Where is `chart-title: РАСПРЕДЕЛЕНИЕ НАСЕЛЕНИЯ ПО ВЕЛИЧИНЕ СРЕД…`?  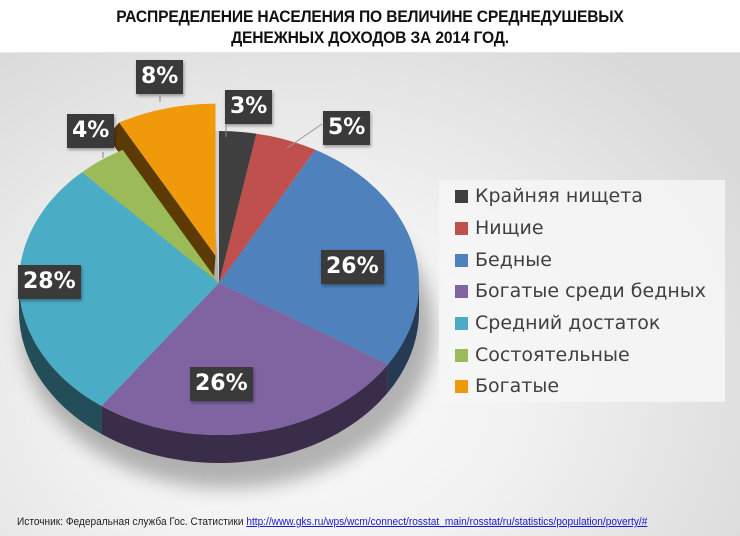 chart-title: РАСПРЕДЕЛЕНИЕ НАСЕЛЕНИЯ ПО ВЕЛИЧИНЕ СРЕД… is located at coordinates (370, 27).